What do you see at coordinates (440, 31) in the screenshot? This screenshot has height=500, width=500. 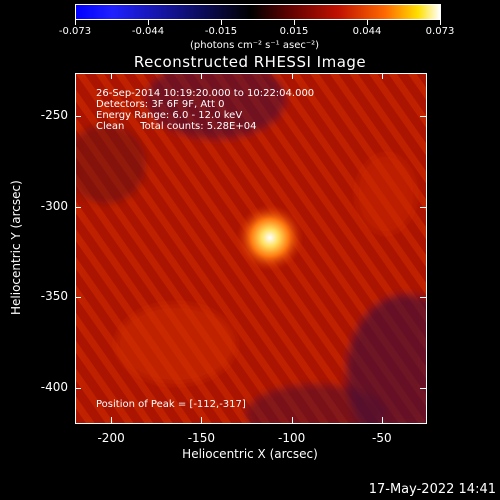 I see `colorbar-tick-label: 0.073` at bounding box center [440, 31].